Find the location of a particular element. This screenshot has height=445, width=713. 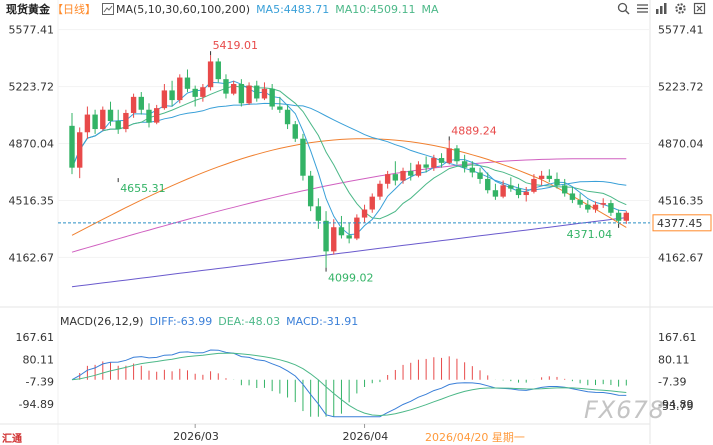

y-tick-right: 4870.04 is located at coordinates (681, 144).